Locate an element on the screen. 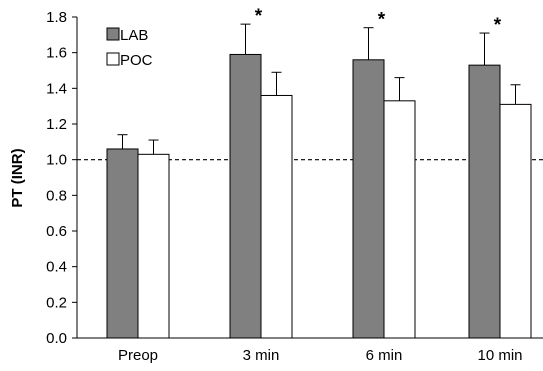  x-tick-label: 3 min is located at coordinates (261, 355).